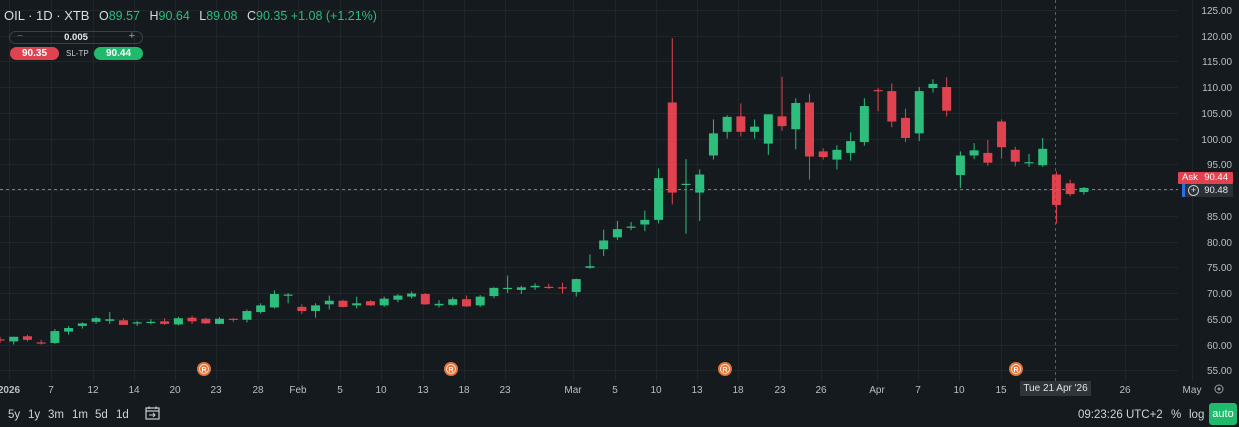 Image resolution: width=1239 pixels, height=427 pixels. What do you see at coordinates (1120, 415) in the screenshot?
I see `clock-timezone: 09:23:26 UTC+2` at bounding box center [1120, 415].